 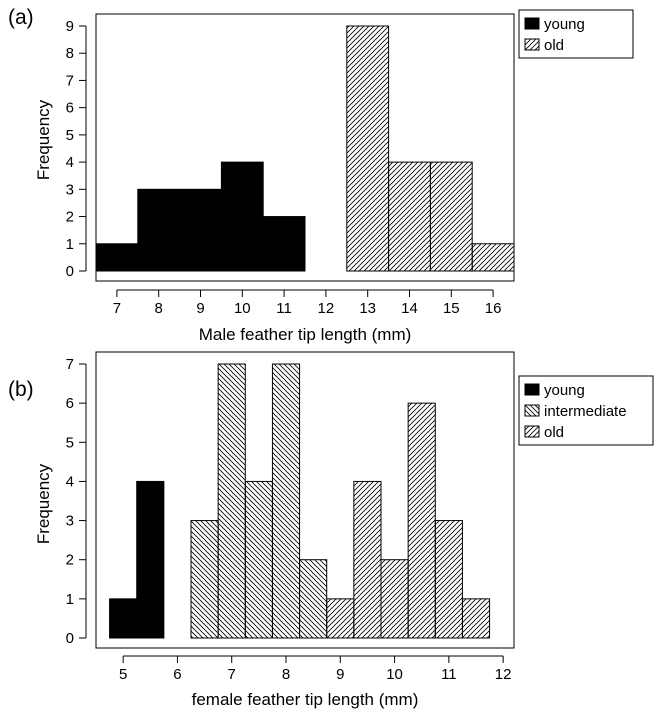 What do you see at coordinates (21, 389) in the screenshot?
I see `panel-b-label: (b)` at bounding box center [21, 389].